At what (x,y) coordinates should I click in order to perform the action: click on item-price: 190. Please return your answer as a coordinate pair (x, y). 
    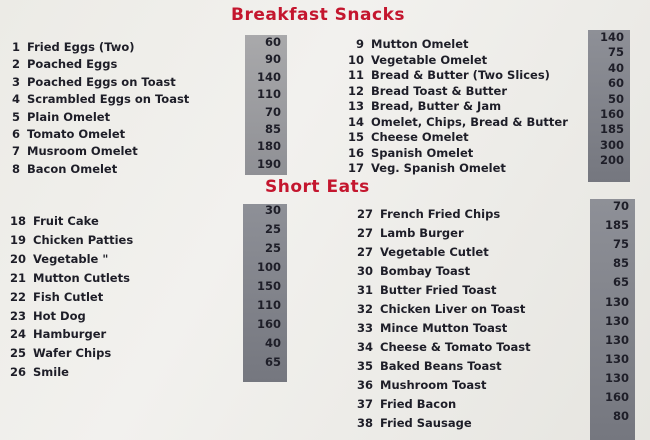
    Looking at the image, I should click on (268, 163).